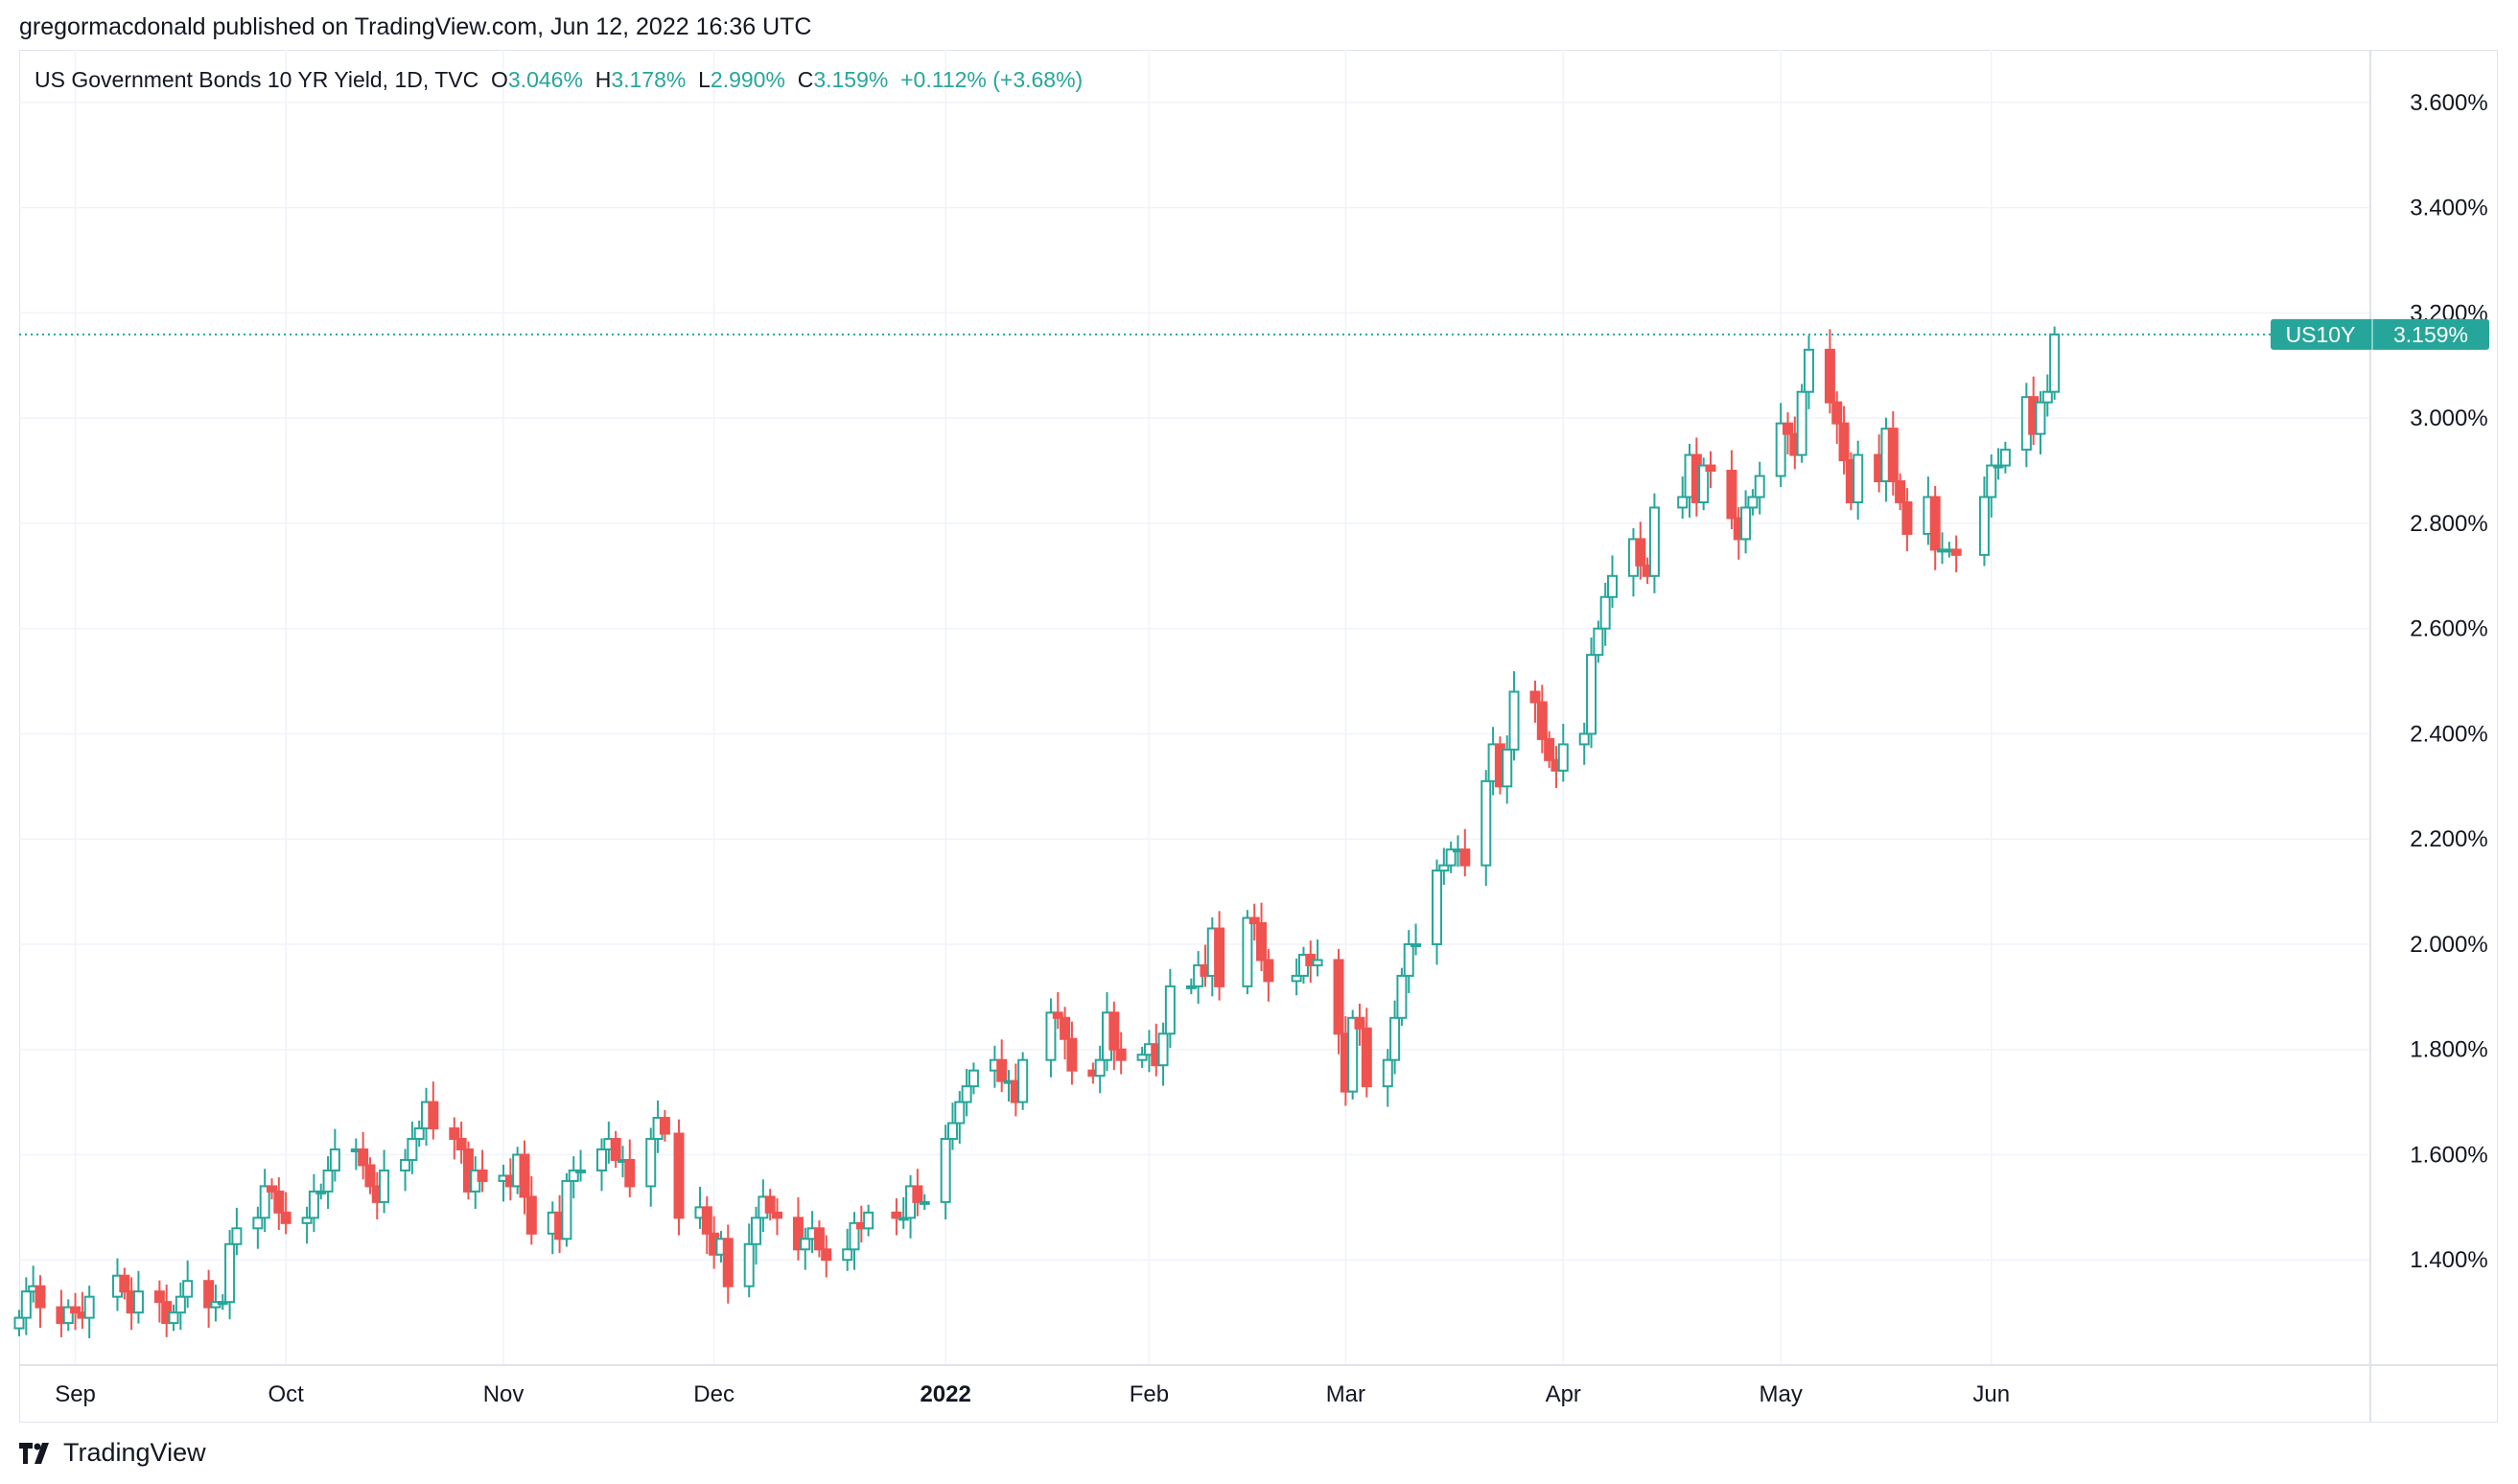 The width and height of the screenshot is (2518, 1484). Describe the element at coordinates (112, 1453) in the screenshot. I see `tradingview-brand: TradingView` at that location.